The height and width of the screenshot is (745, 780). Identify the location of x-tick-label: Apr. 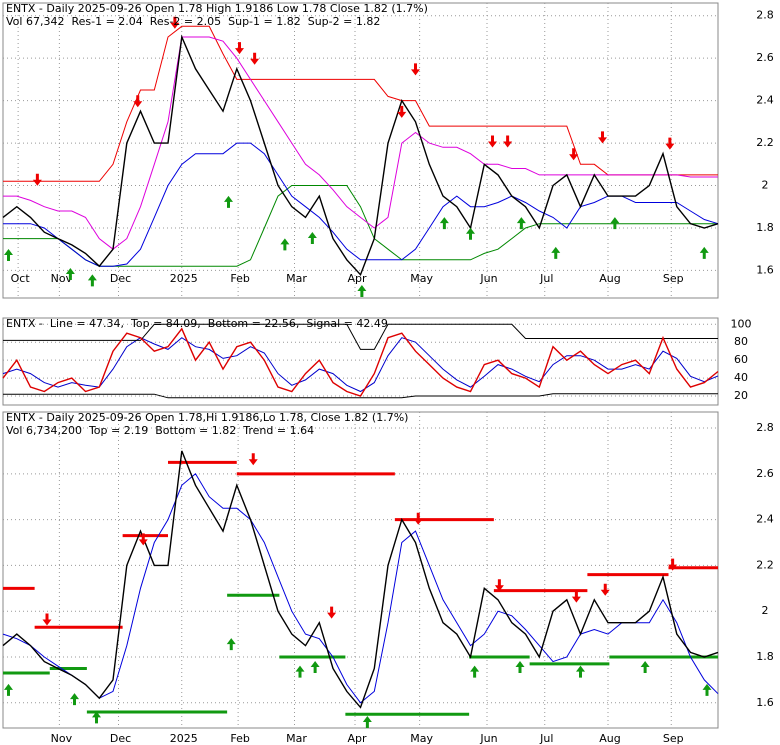
(357, 278).